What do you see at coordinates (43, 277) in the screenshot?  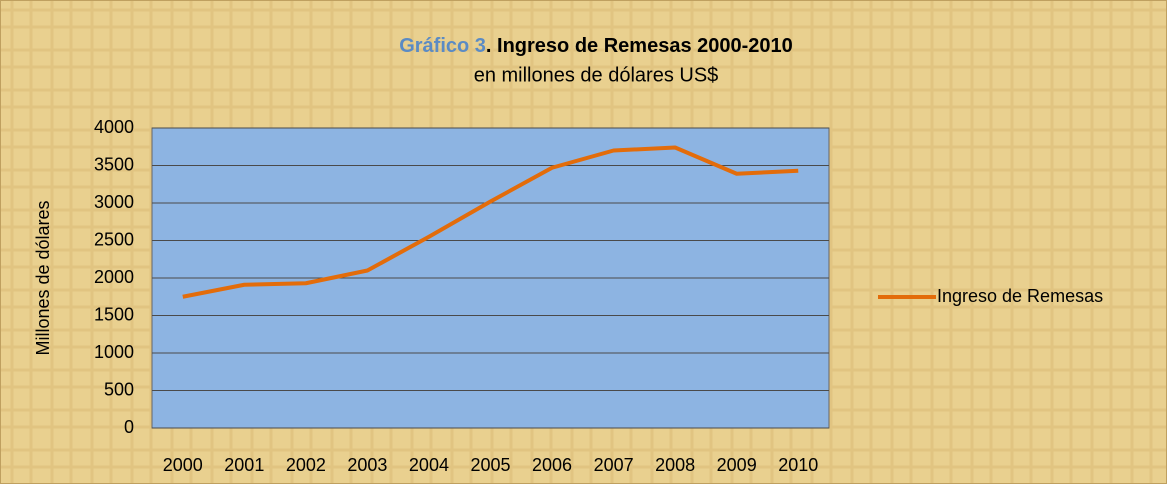 I see `y-axis-label: Millones de dólares` at bounding box center [43, 277].